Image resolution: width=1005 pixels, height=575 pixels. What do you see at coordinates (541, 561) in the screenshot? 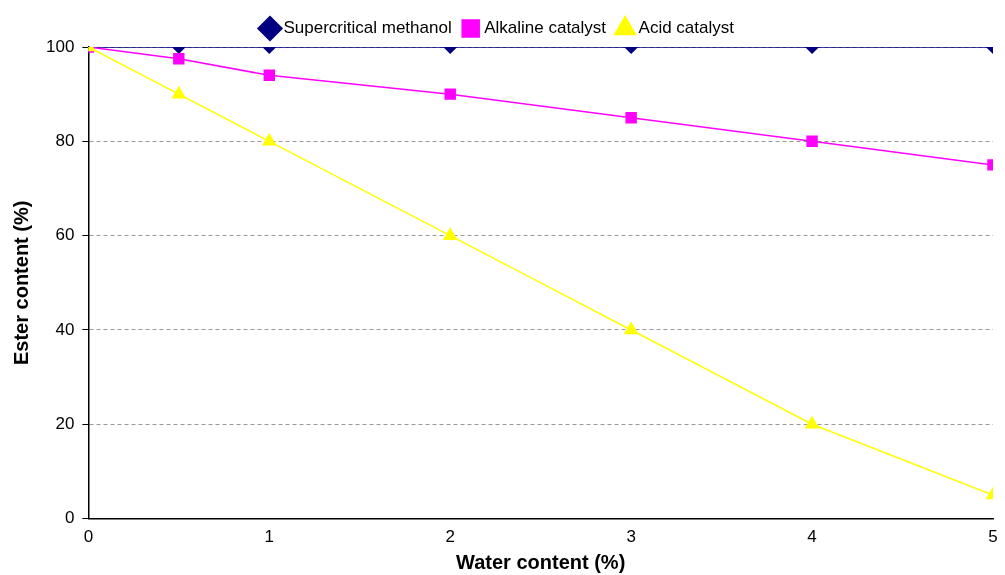
I see `x-axis-title: Water content (%)` at bounding box center [541, 561].